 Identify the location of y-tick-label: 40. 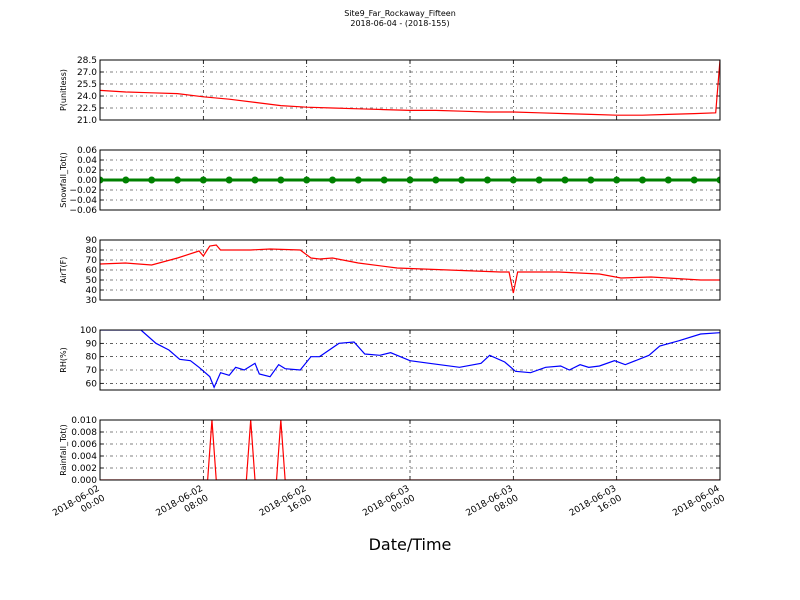
(92, 291).